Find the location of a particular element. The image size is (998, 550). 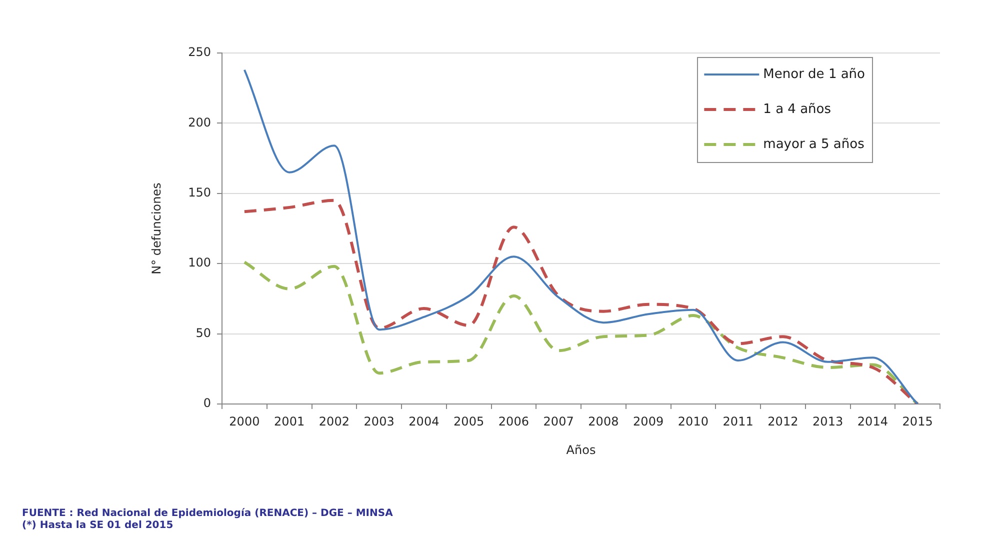

x-tick-label: 2013 is located at coordinates (828, 421).